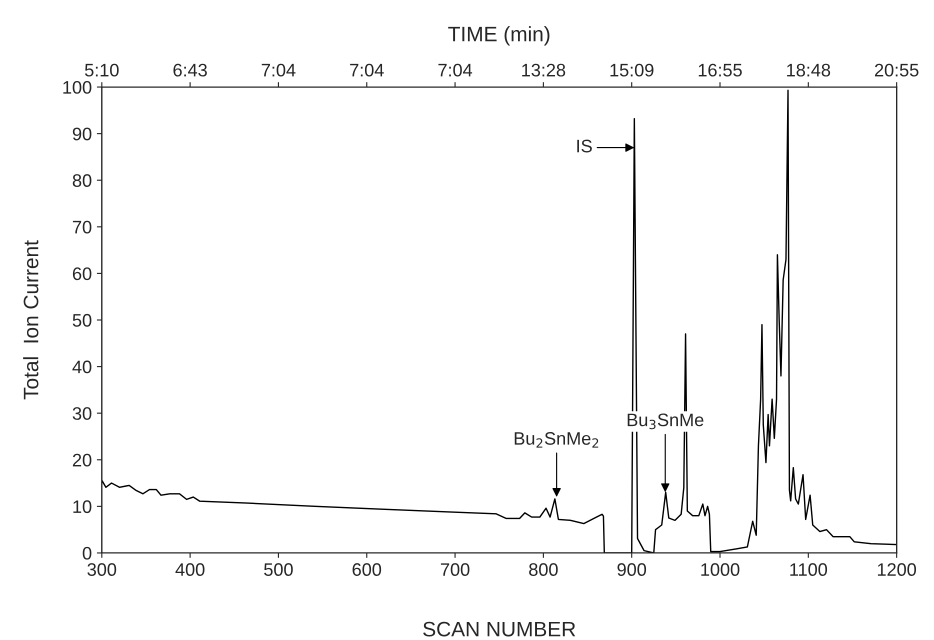 The width and height of the screenshot is (934, 640). Describe the element at coordinates (897, 569) in the screenshot. I see `x-tick-label: 1200` at that location.